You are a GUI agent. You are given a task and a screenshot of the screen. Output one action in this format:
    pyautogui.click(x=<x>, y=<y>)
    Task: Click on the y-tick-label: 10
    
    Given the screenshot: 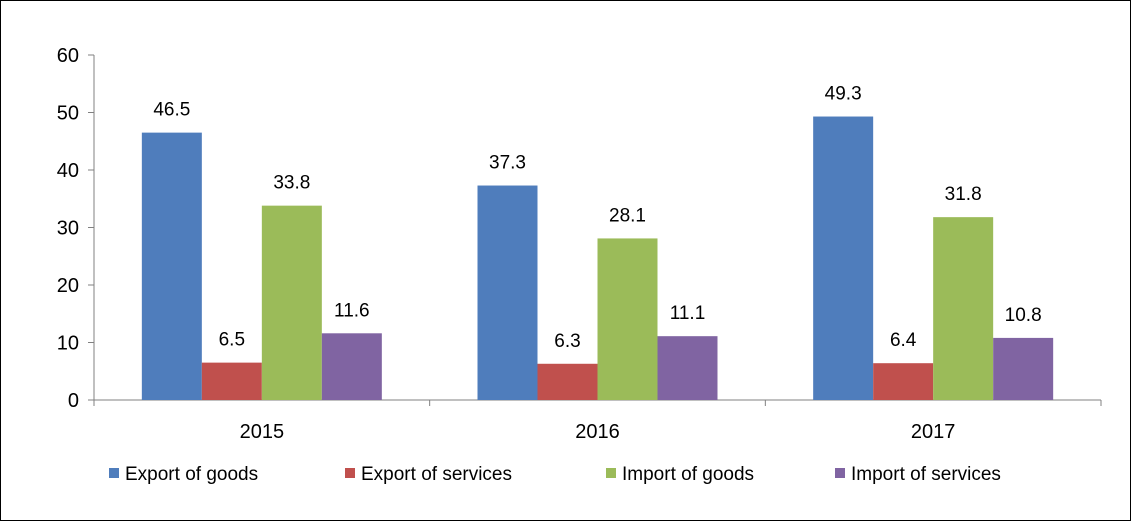 What is the action you would take?
    pyautogui.click(x=68, y=344)
    